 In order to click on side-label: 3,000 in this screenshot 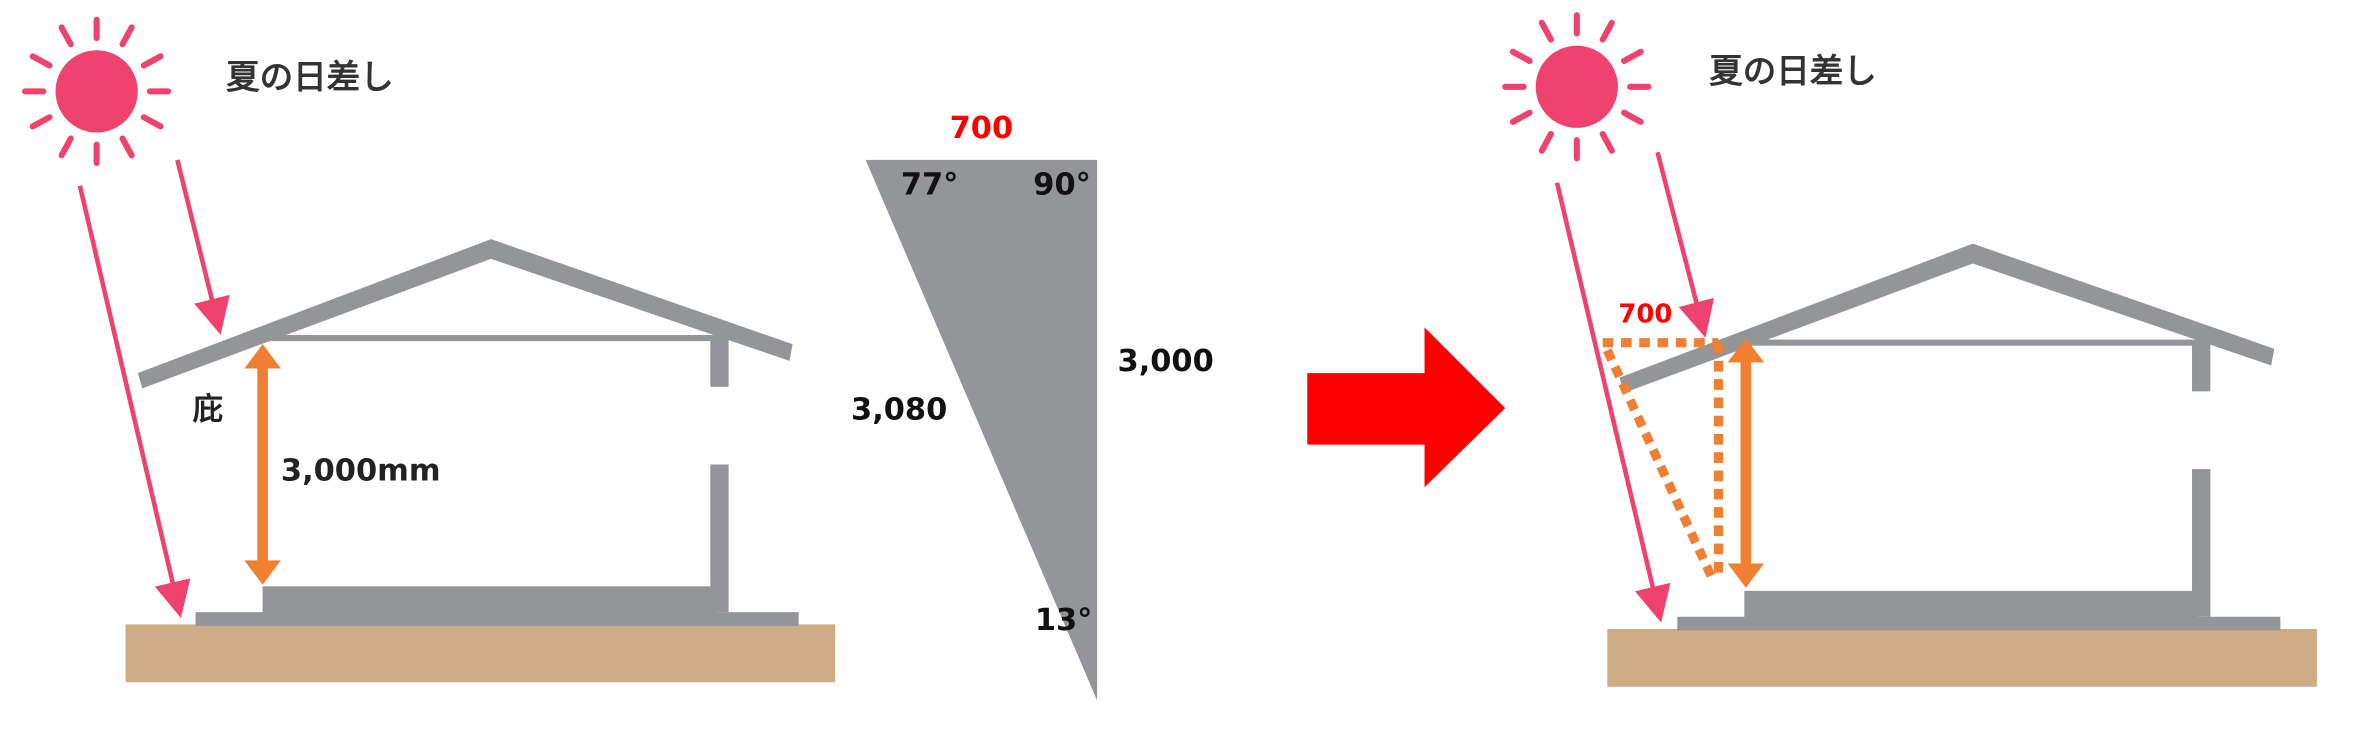, I will do `click(1166, 361)`.